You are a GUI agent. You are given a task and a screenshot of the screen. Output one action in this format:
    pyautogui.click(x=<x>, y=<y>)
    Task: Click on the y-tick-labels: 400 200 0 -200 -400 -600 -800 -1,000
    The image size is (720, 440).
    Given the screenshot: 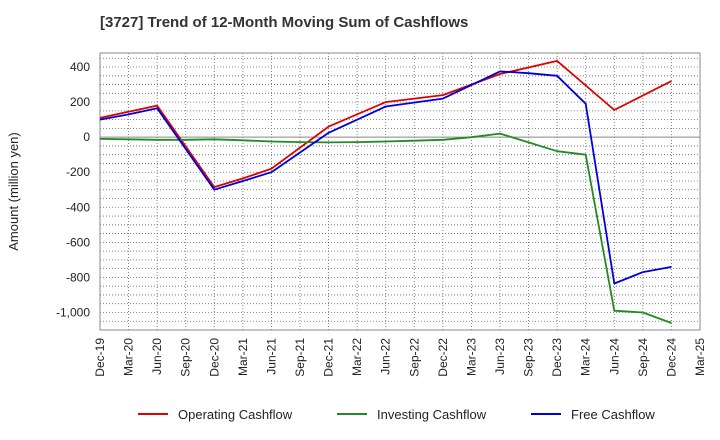 What is the action you would take?
    pyautogui.click(x=73, y=189)
    